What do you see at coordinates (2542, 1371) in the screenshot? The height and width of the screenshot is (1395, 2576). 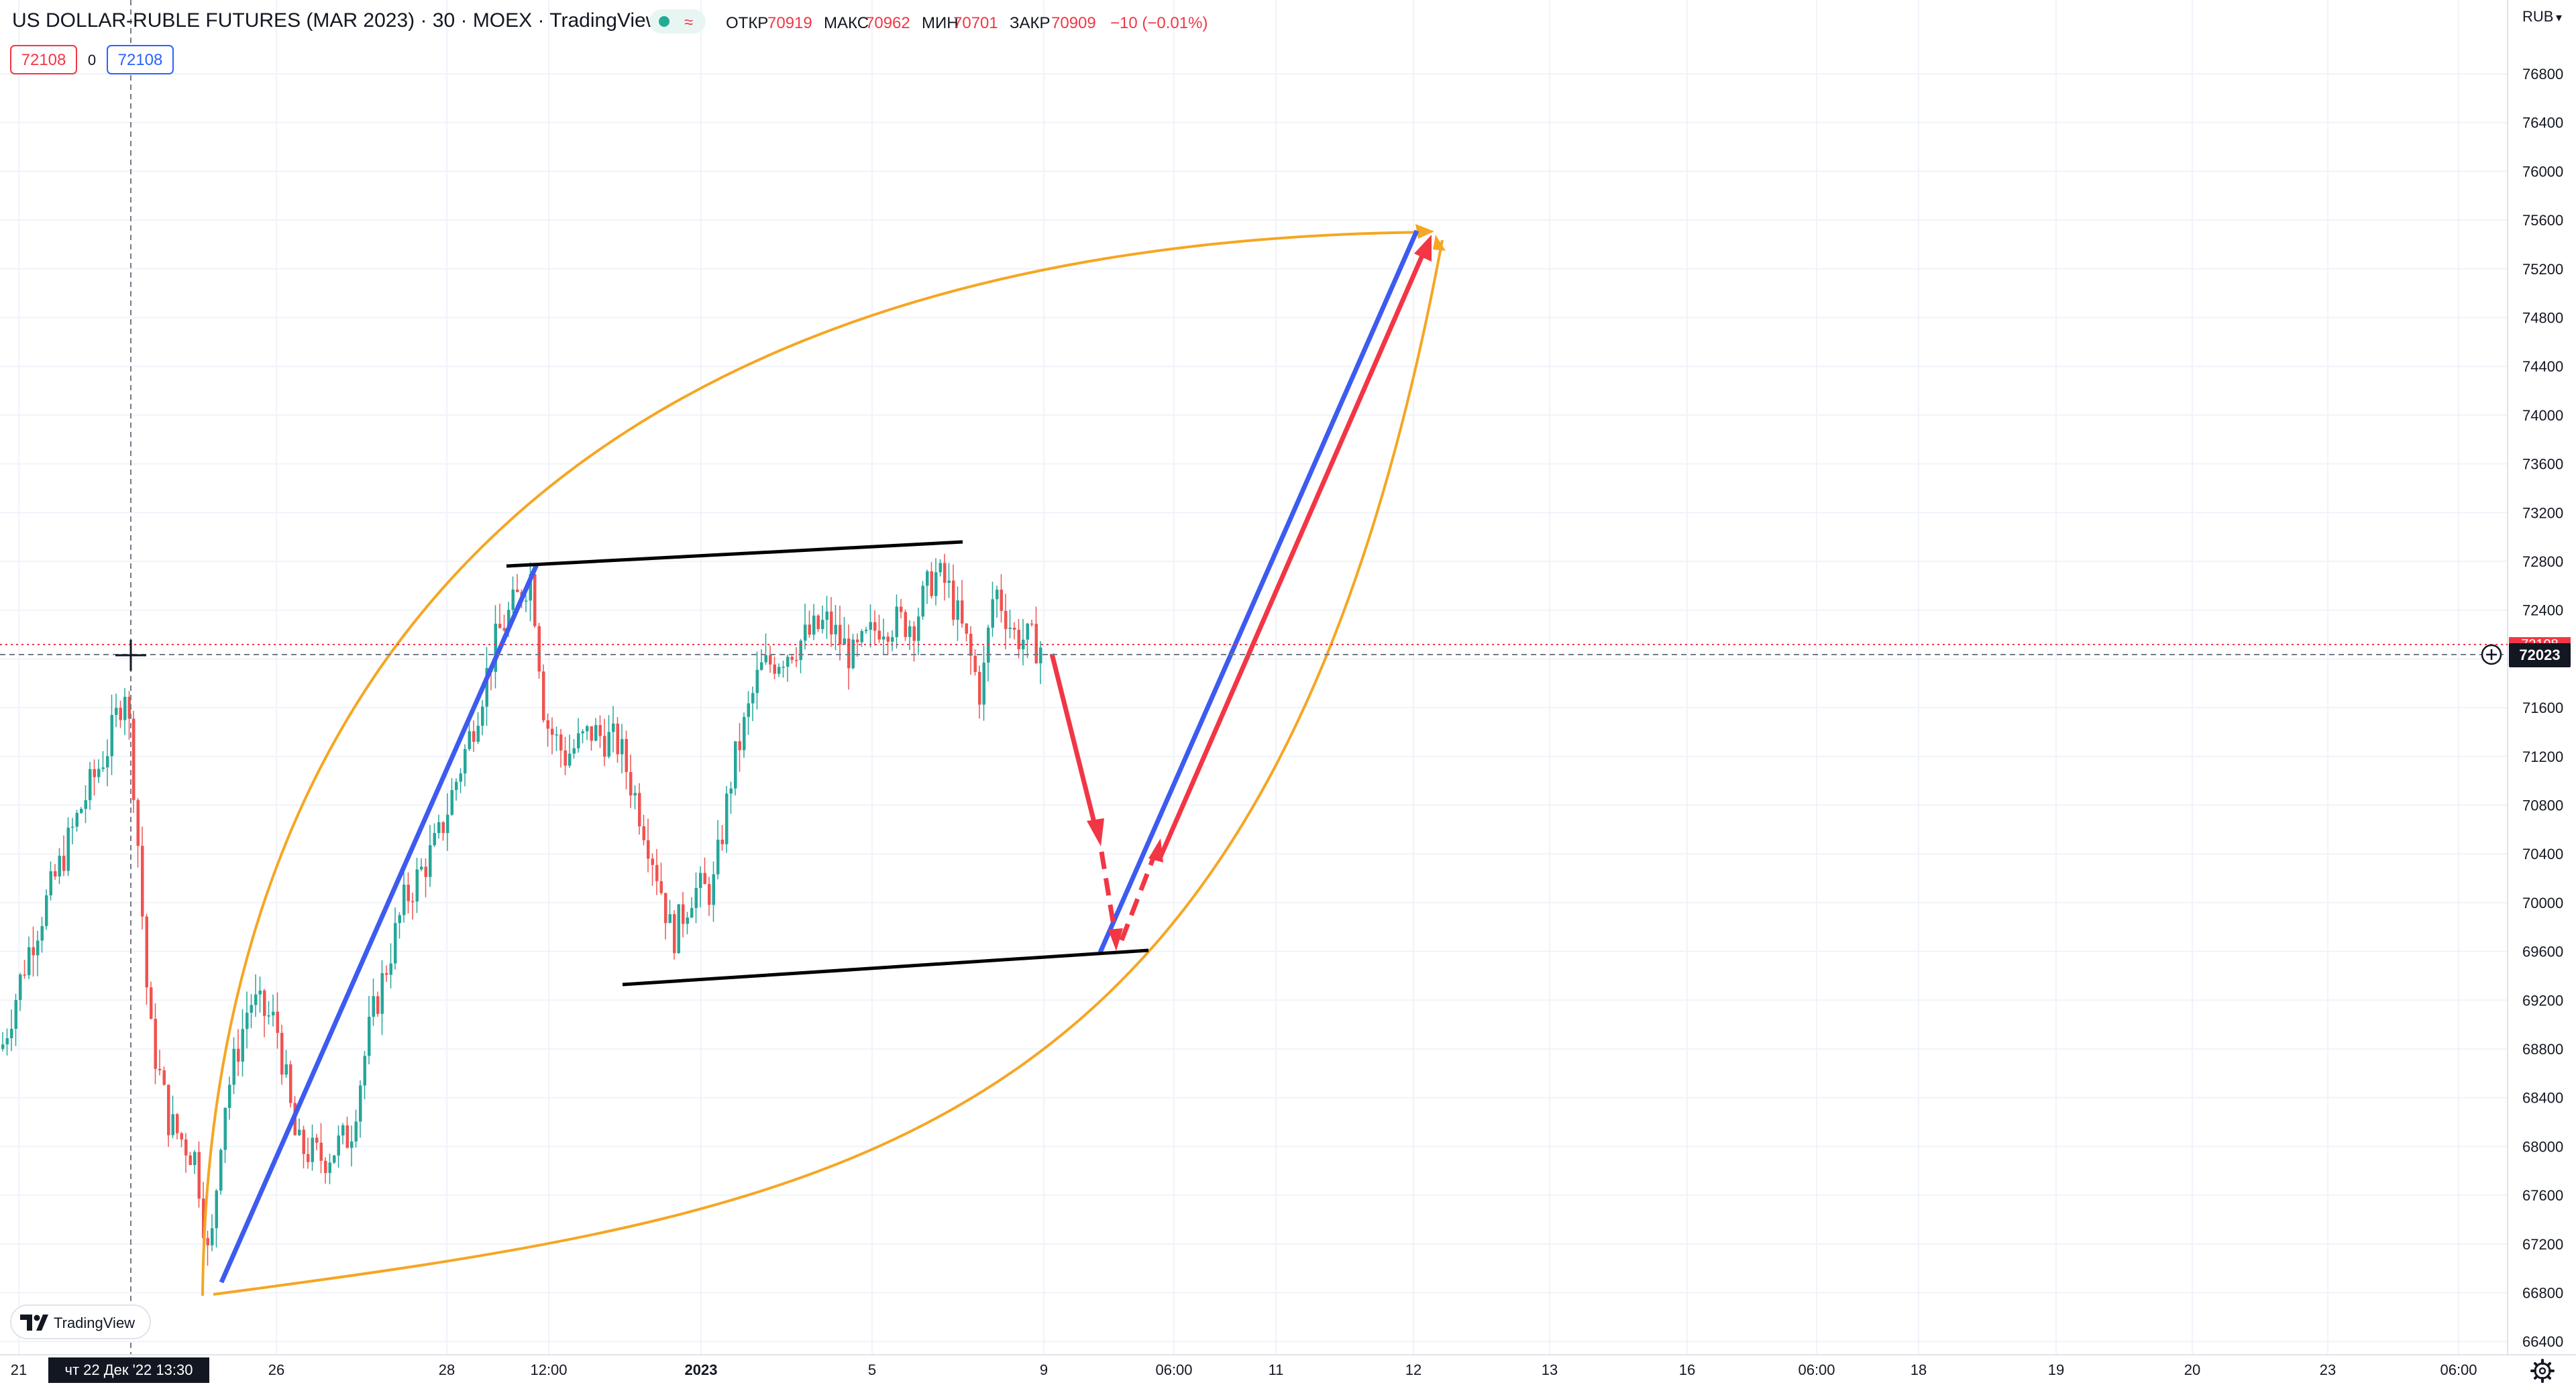 I see `settings-gear-icon` at bounding box center [2542, 1371].